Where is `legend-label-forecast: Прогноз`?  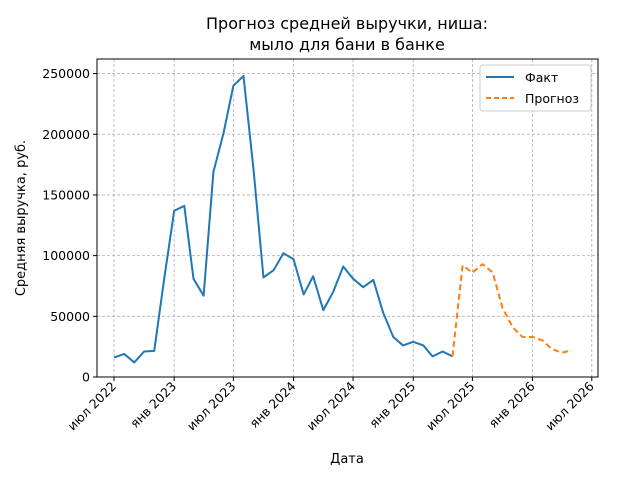 legend-label-forecast: Прогноз is located at coordinates (552, 98).